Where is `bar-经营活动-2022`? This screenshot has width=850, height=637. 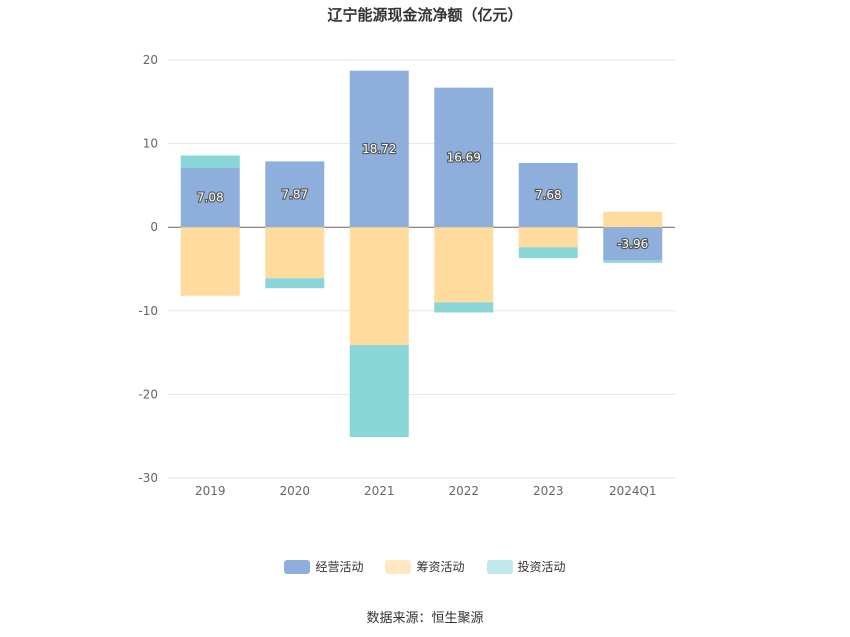
bar-经营活动-2022 is located at coordinates (464, 157).